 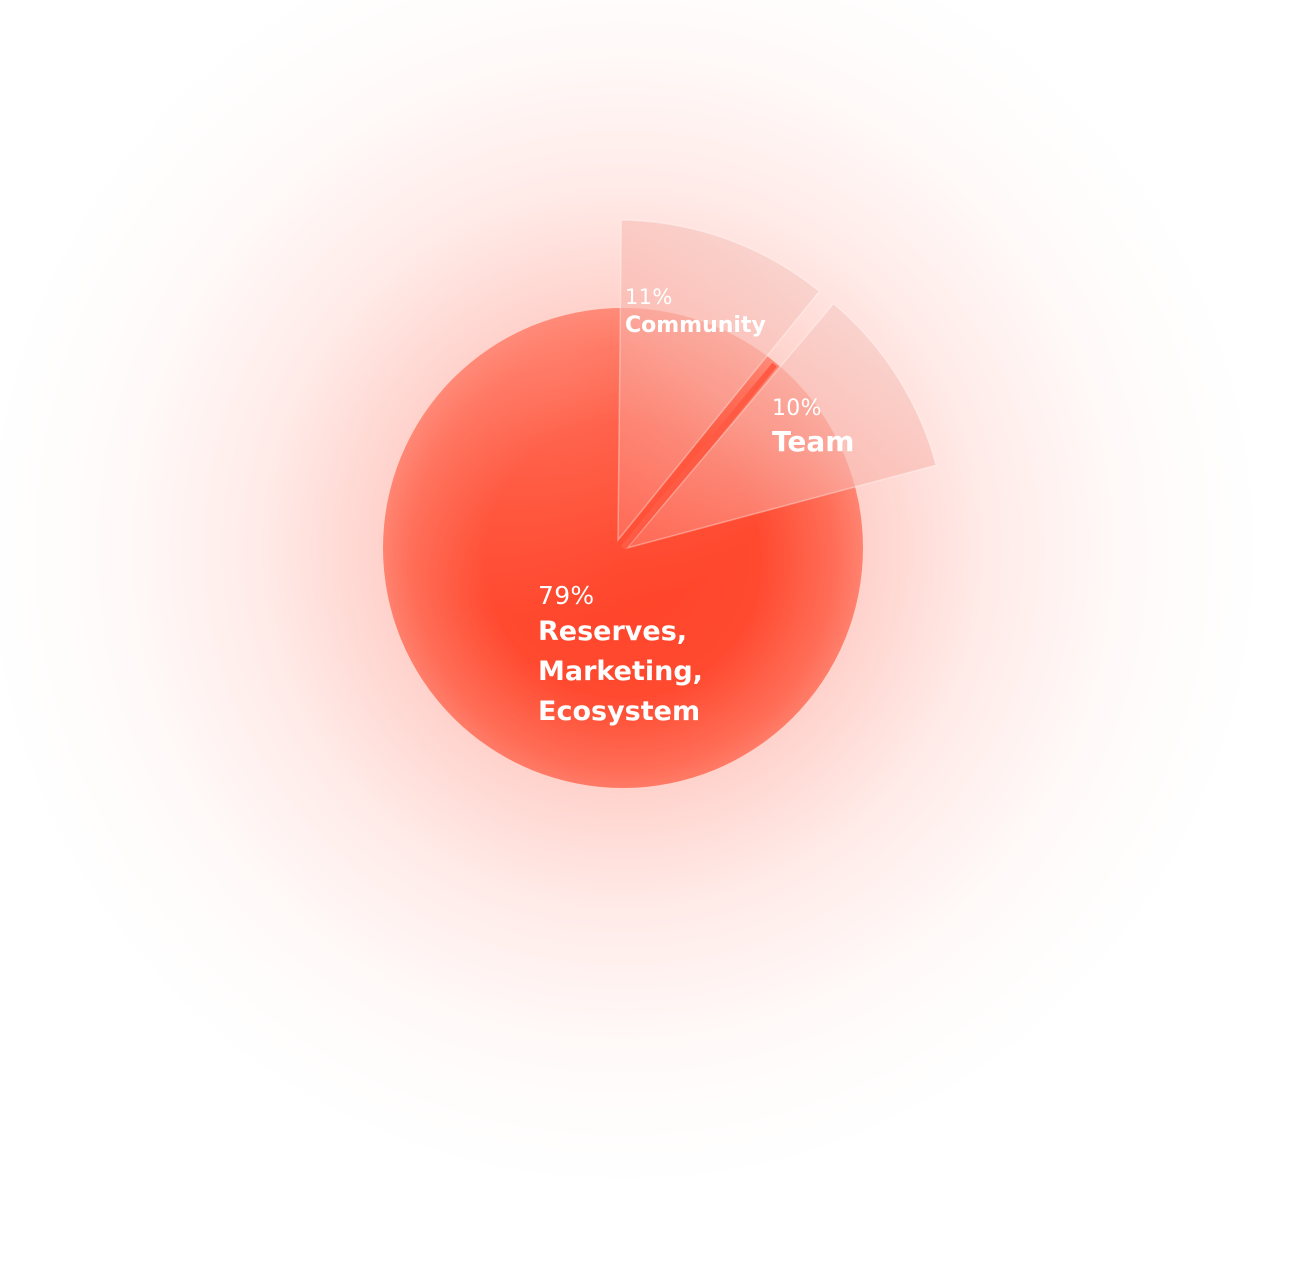 What do you see at coordinates (699, 456) in the screenshot?
I see `slice-gap-line` at bounding box center [699, 456].